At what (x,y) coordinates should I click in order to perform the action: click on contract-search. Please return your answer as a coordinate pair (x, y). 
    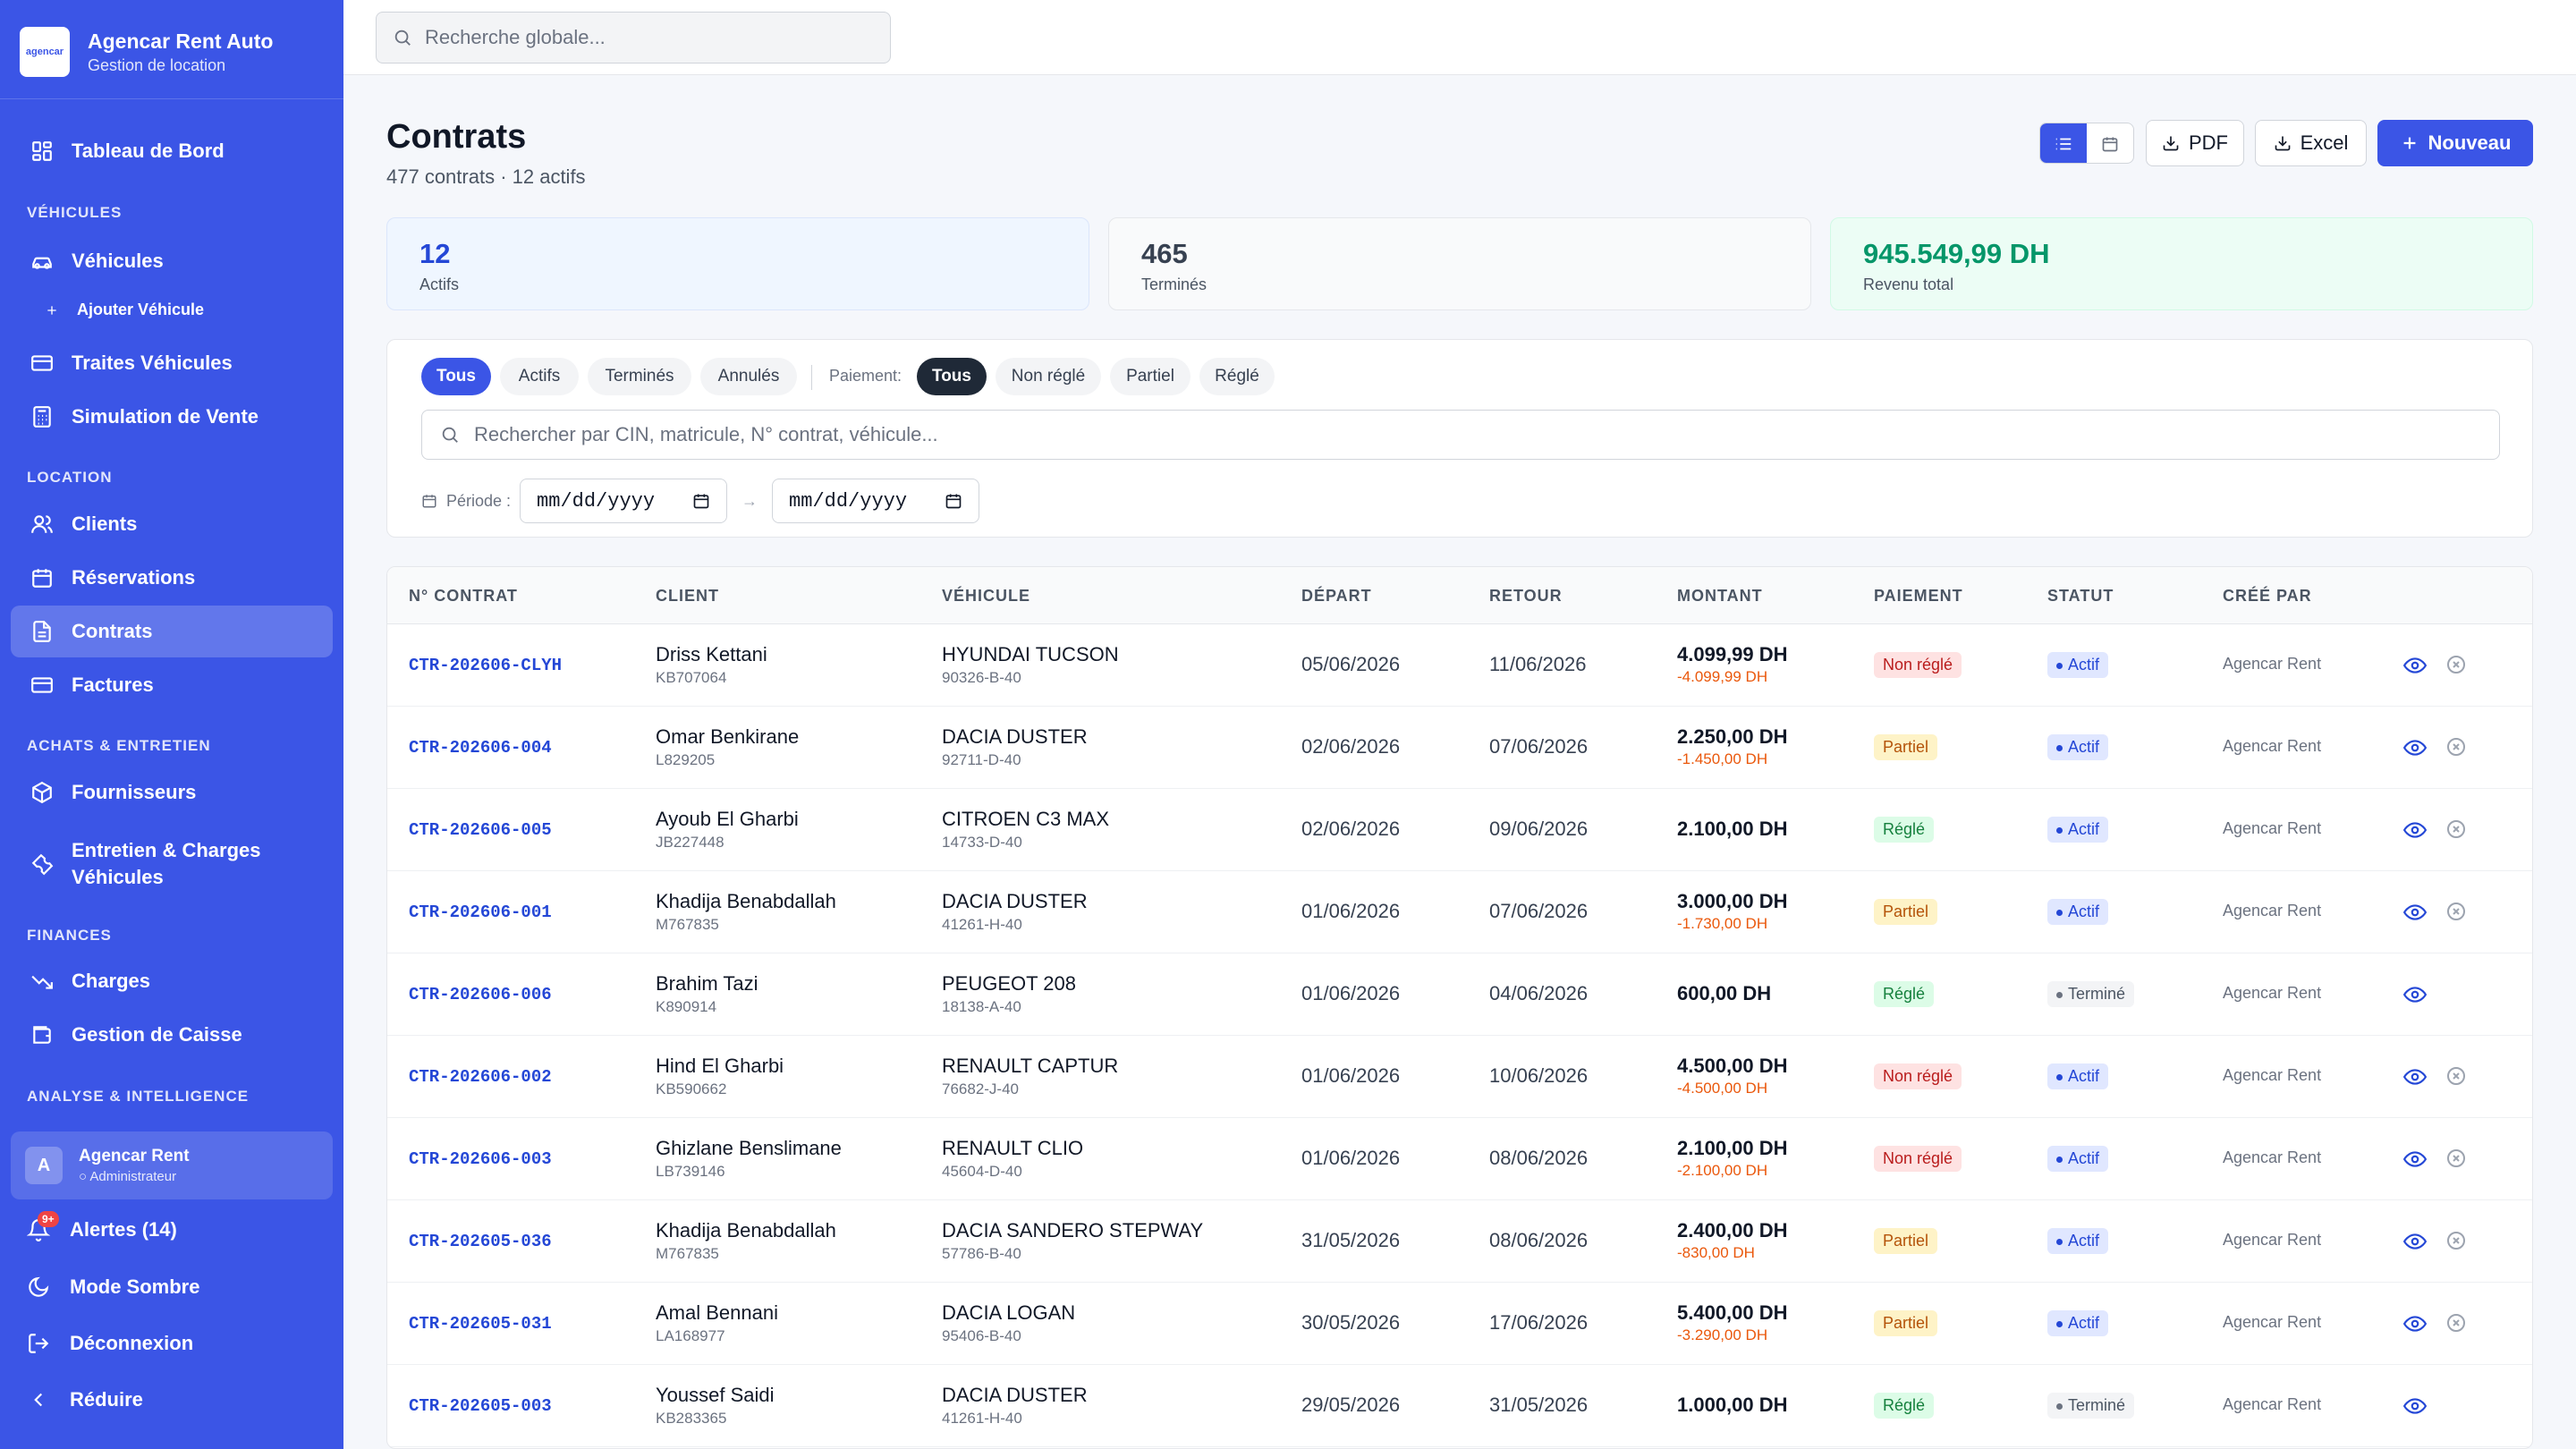
    Looking at the image, I should click on (1460, 435).